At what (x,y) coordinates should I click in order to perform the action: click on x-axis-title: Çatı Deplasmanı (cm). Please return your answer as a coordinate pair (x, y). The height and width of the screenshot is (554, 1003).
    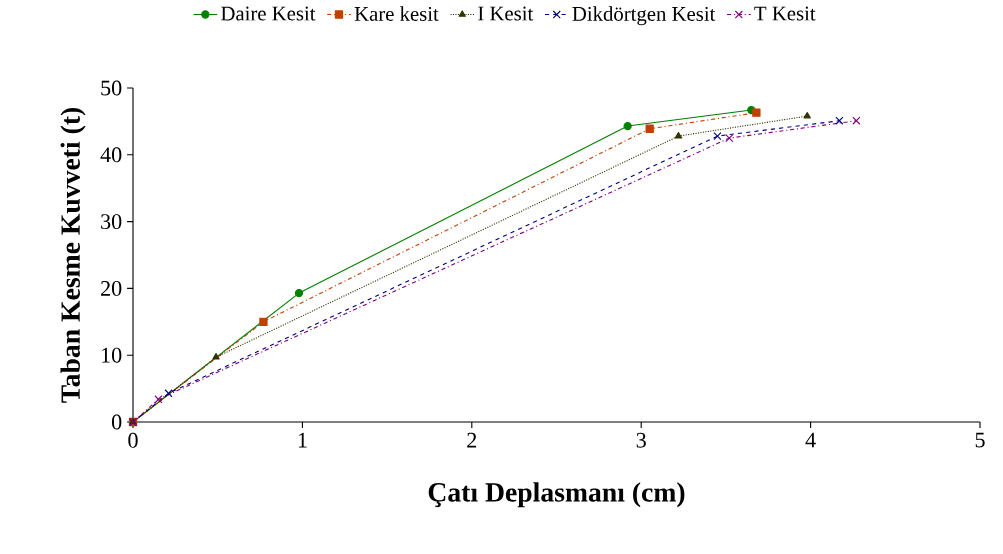
    Looking at the image, I should click on (556, 495).